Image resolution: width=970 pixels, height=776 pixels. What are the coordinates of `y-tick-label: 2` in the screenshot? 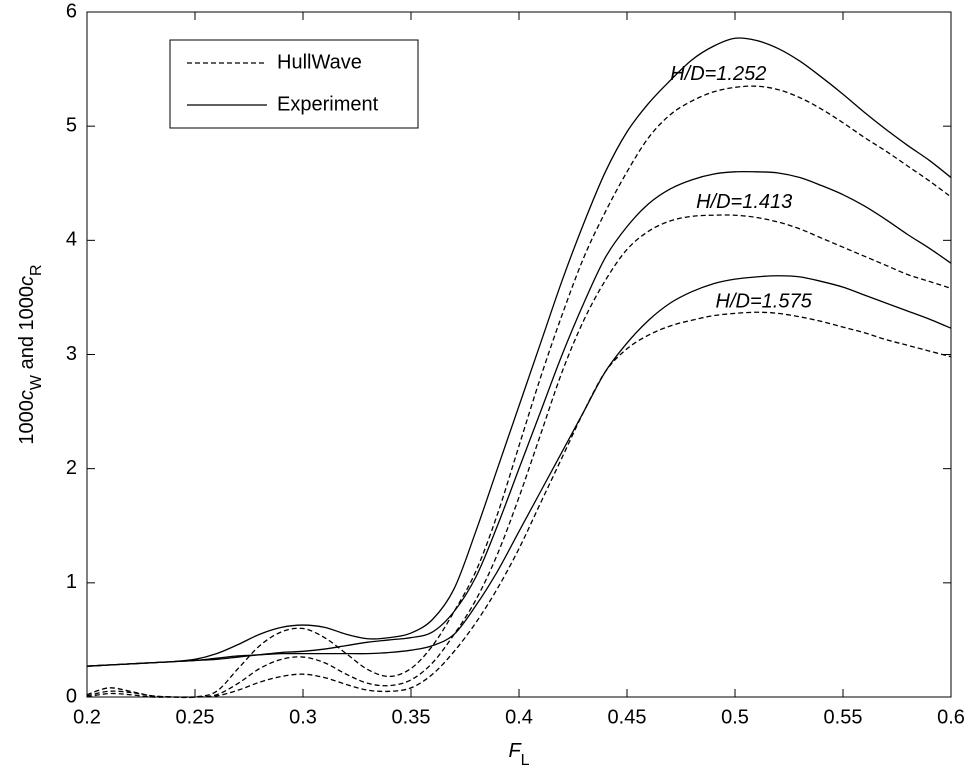 It's located at (71, 468).